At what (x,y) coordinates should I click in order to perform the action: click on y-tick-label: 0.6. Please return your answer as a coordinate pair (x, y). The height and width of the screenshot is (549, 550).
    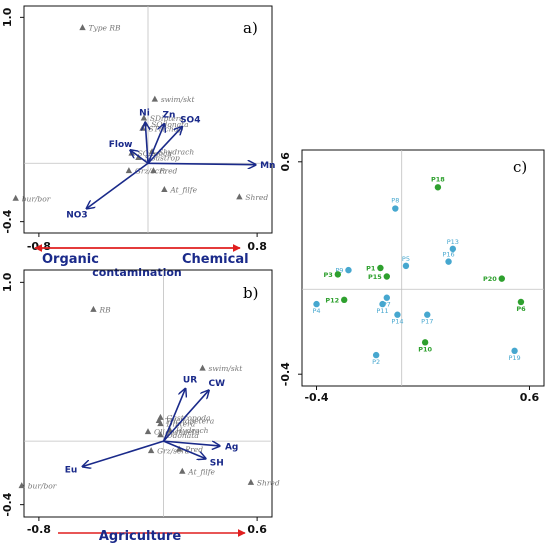
    Looking at the image, I should click on (285, 162).